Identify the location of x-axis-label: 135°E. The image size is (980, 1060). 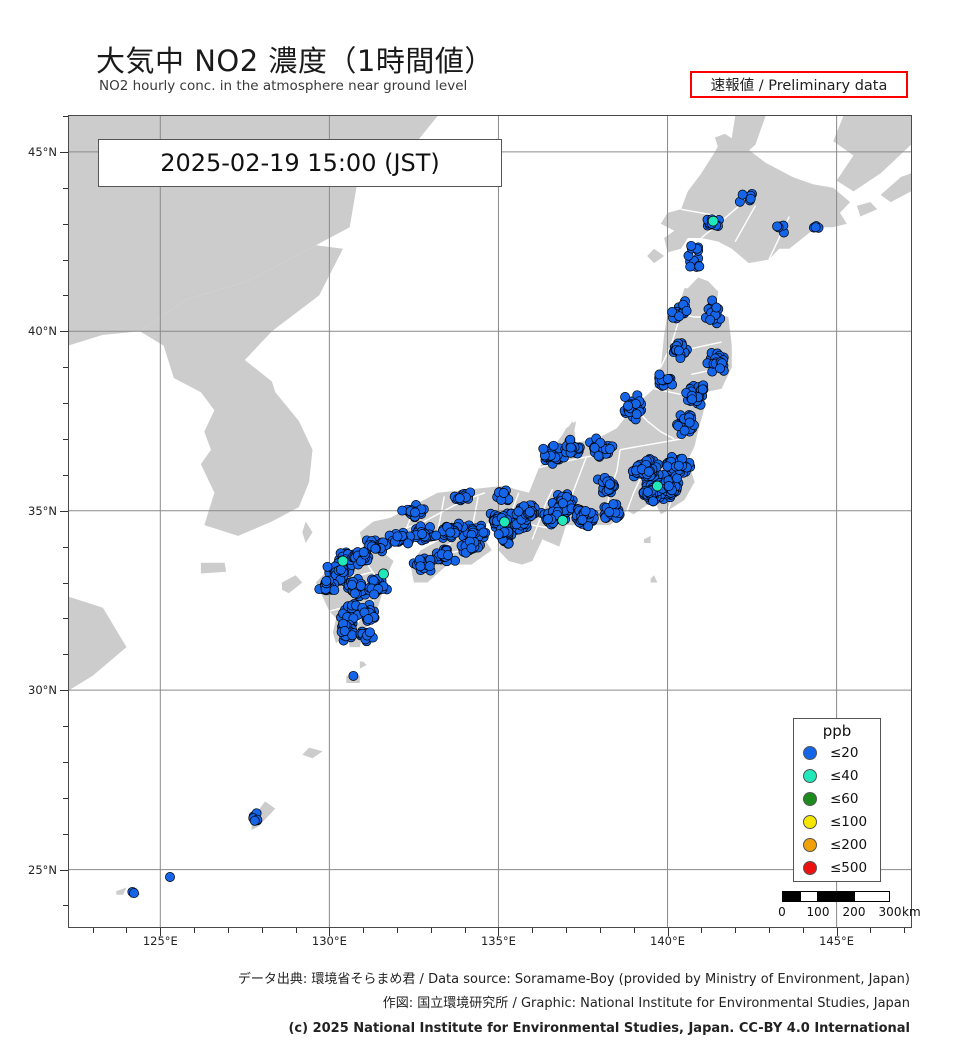
(498, 941).